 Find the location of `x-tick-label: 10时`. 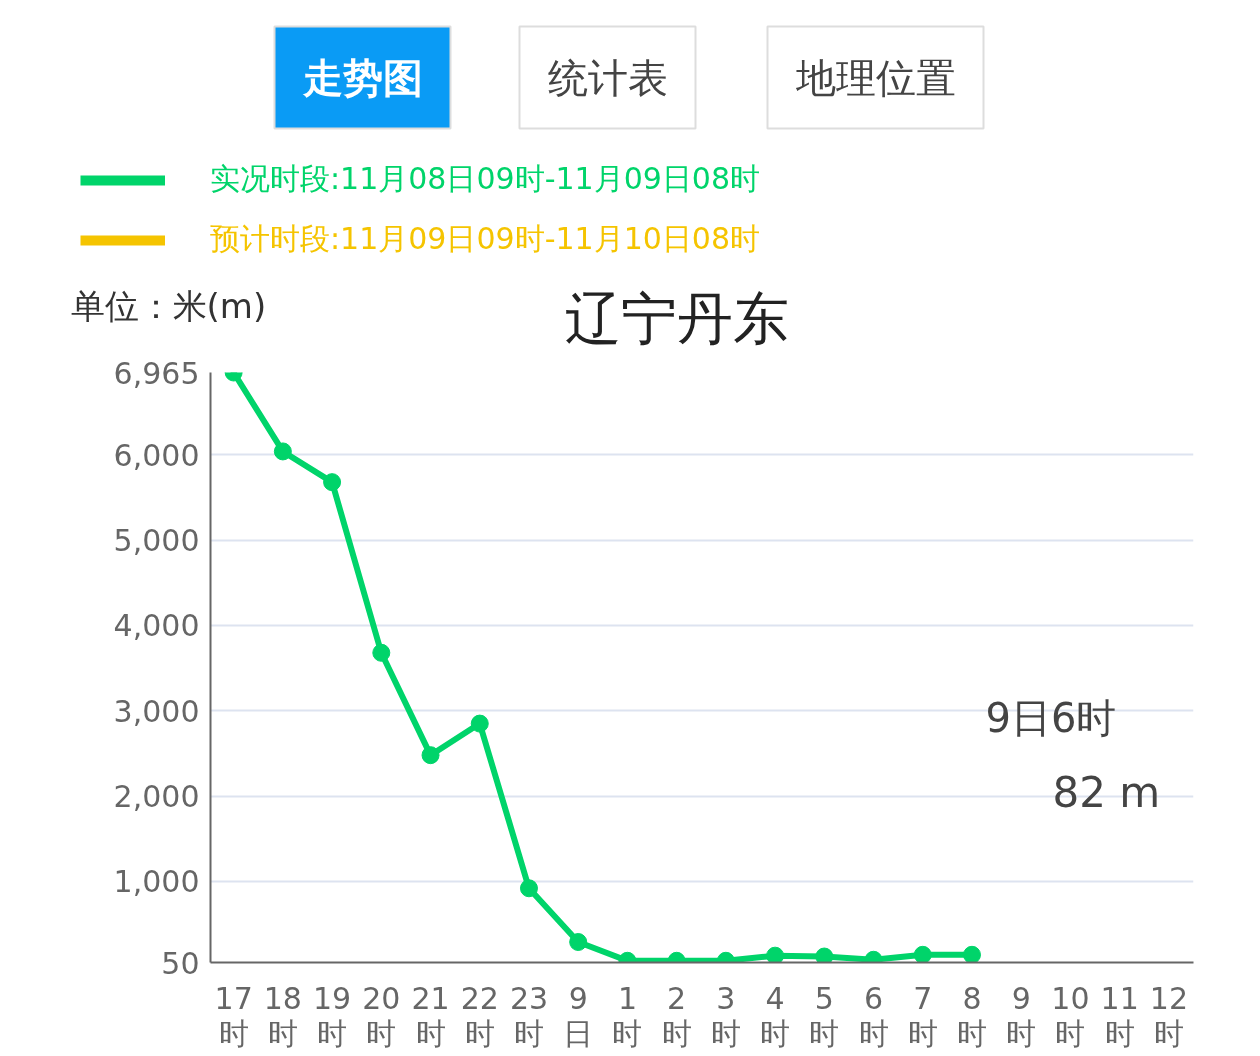

x-tick-label: 10时 is located at coordinates (1070, 1015).